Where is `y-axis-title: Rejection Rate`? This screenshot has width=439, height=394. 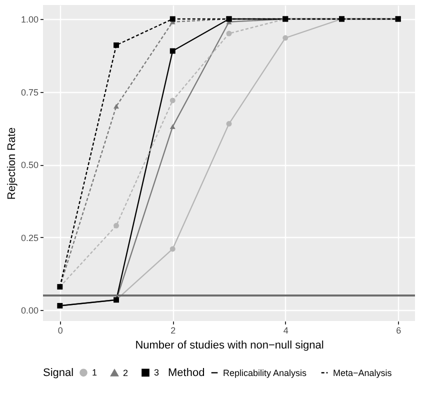 y-axis-title: Rejection Rate is located at coordinates (12, 163).